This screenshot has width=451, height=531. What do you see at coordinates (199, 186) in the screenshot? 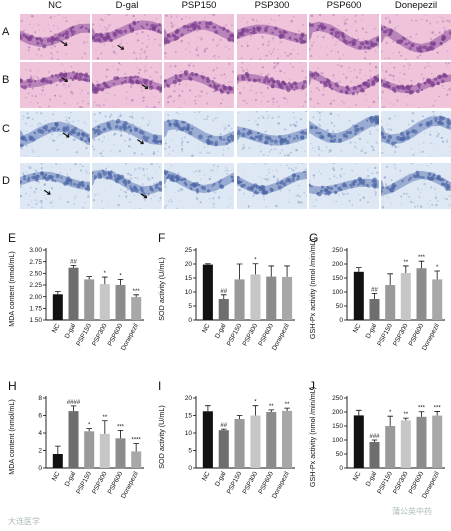
I see `micrograph-d-psp150` at bounding box center [199, 186].